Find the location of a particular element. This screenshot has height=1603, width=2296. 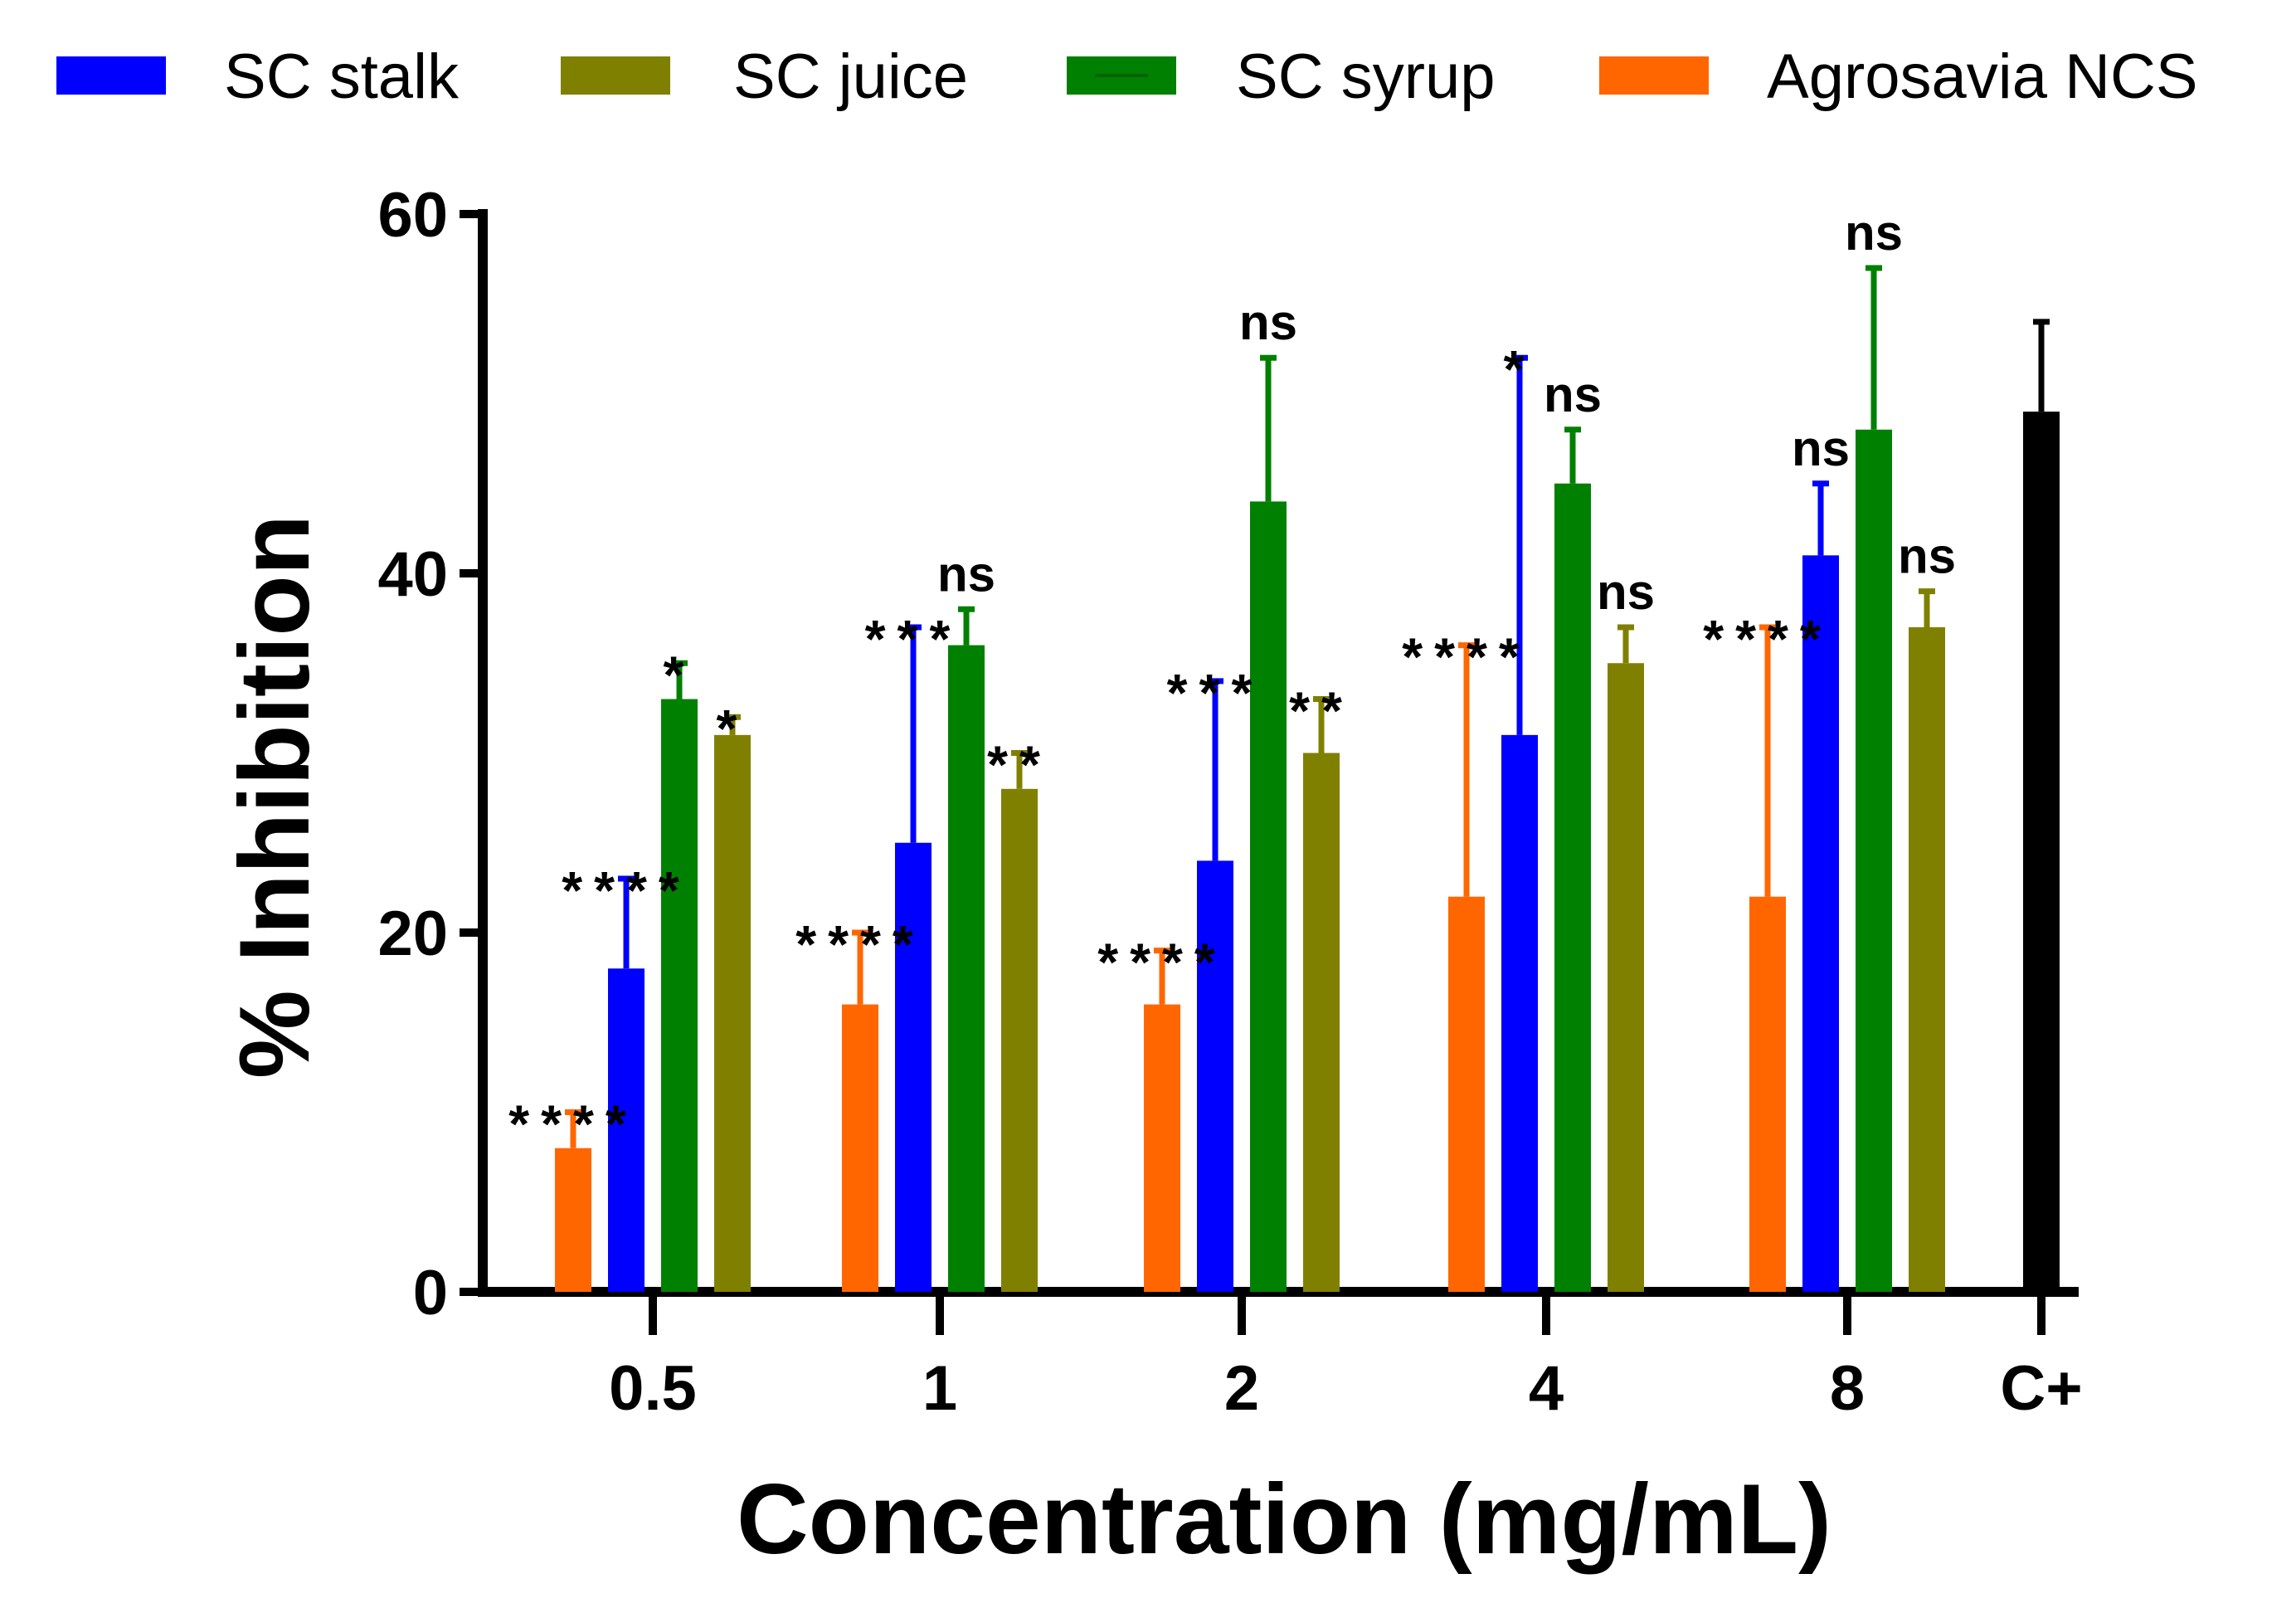

y-axis-ticks: 0 20 40 60 is located at coordinates (430, 754).